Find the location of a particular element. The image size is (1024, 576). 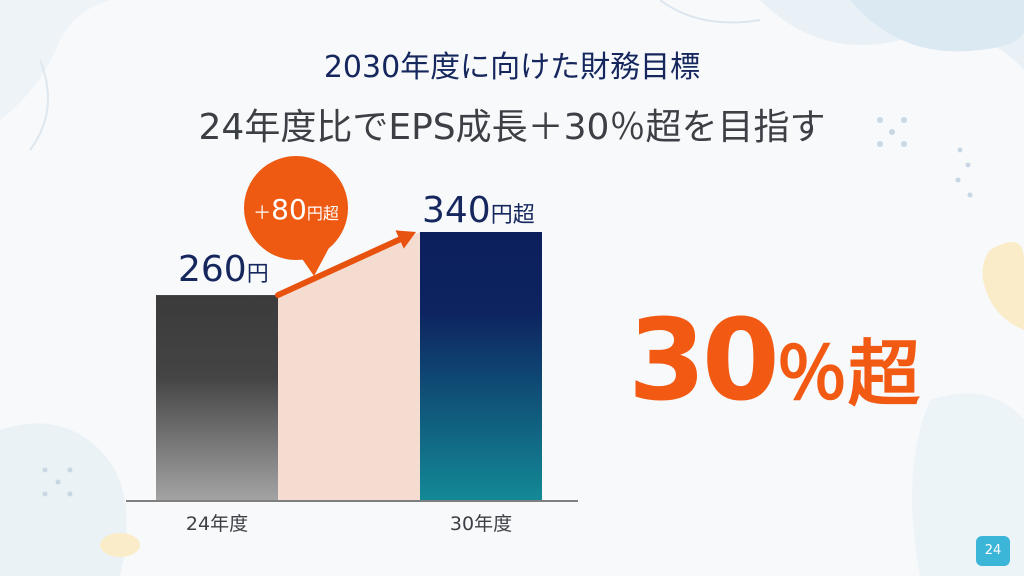

svg-text: ＋80円超 is located at coordinates (296, 209).